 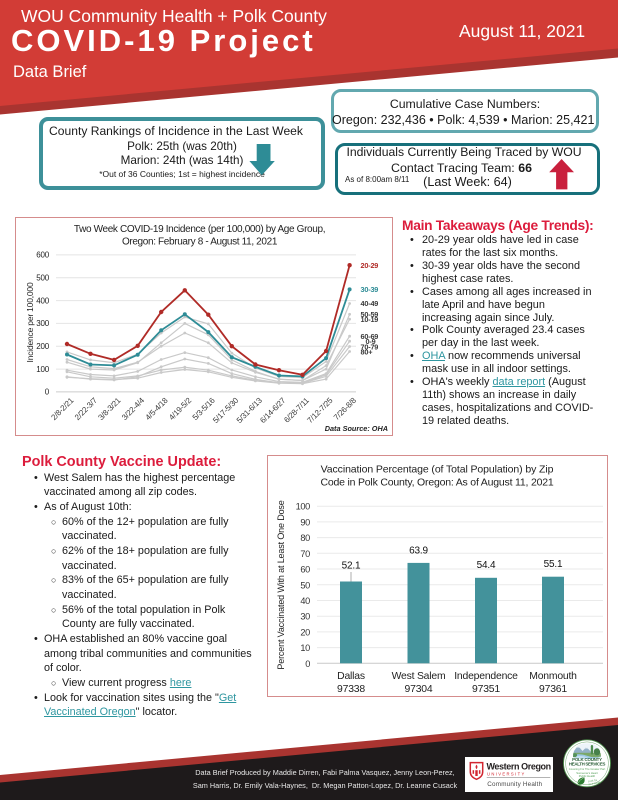 I want to click on svg-text:Oregon: February 8 - August 11: Oregon: February 8 - August 11, 2021, so click(x=200, y=241).